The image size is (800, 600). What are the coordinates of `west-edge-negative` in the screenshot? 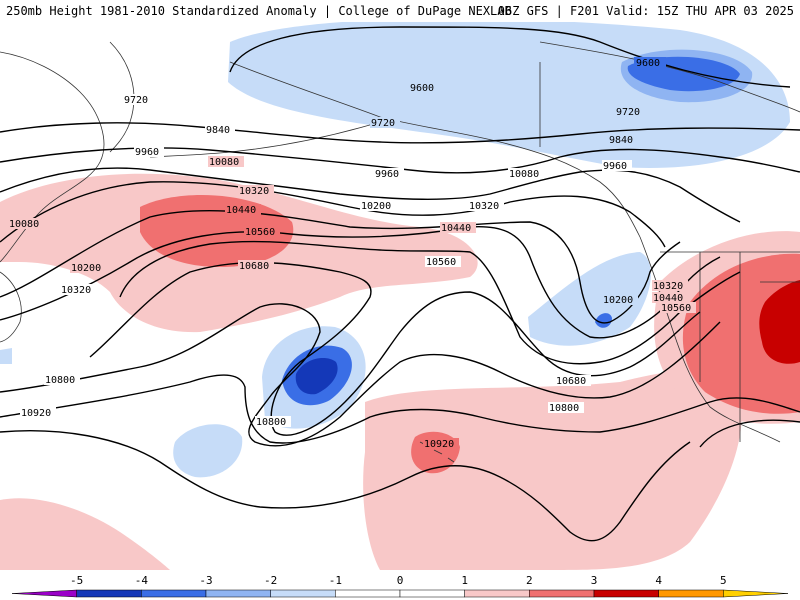 It's located at (6, 356).